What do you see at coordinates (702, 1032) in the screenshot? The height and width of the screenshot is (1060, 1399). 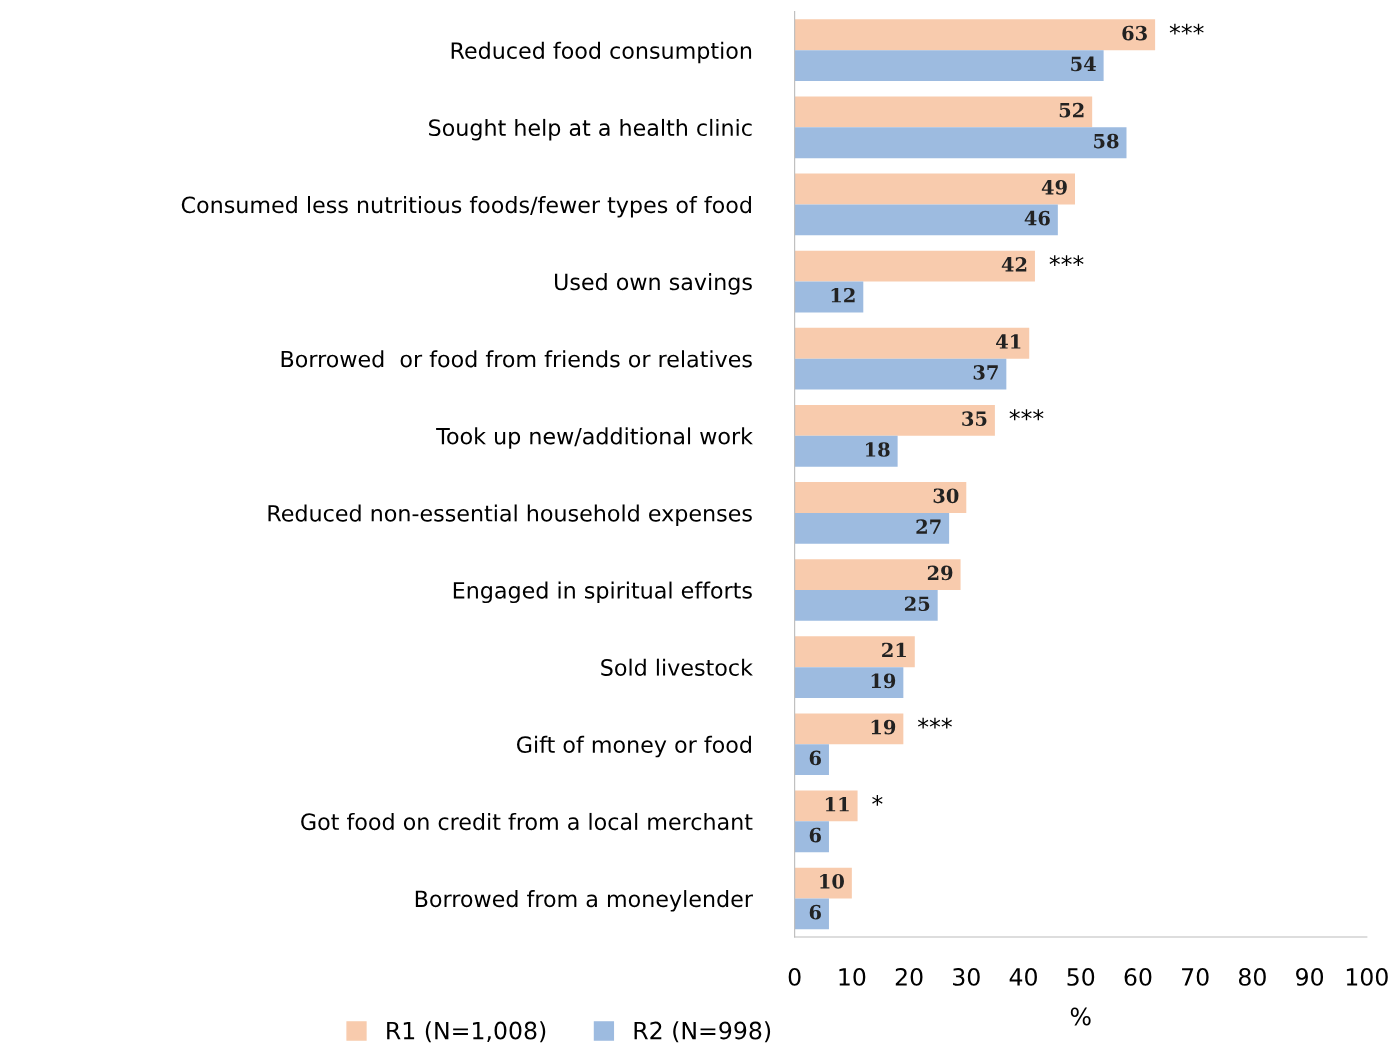 I see `legend-label: R2 (N=998)` at bounding box center [702, 1032].